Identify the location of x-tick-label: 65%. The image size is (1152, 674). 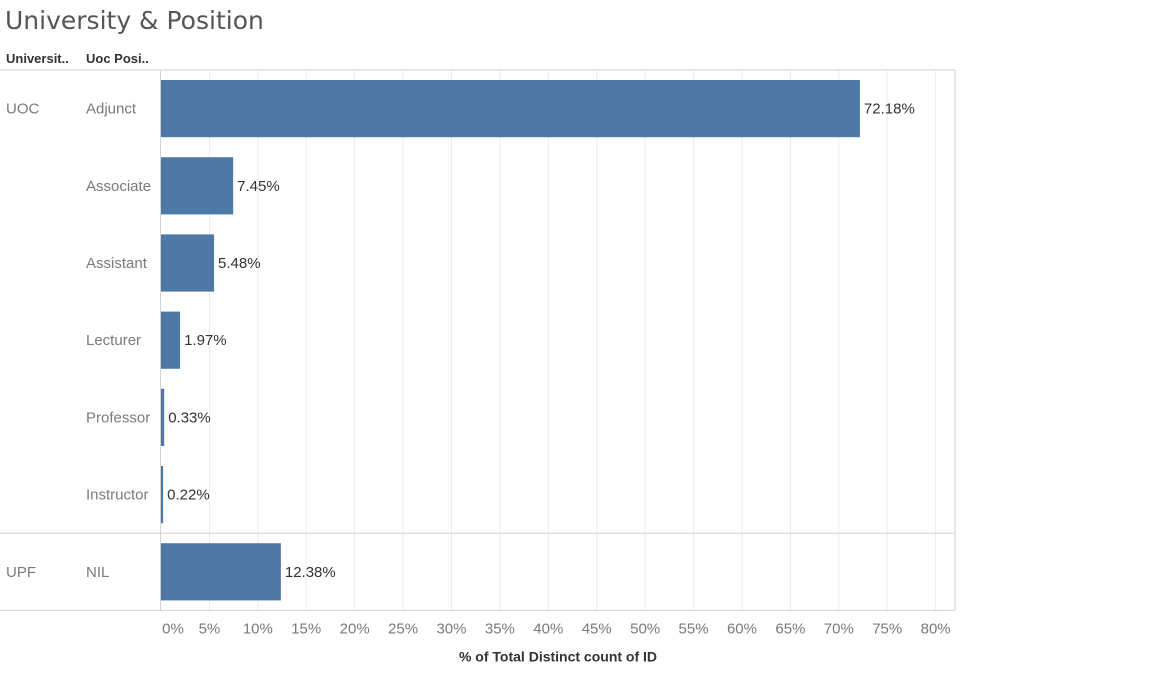
(790, 628).